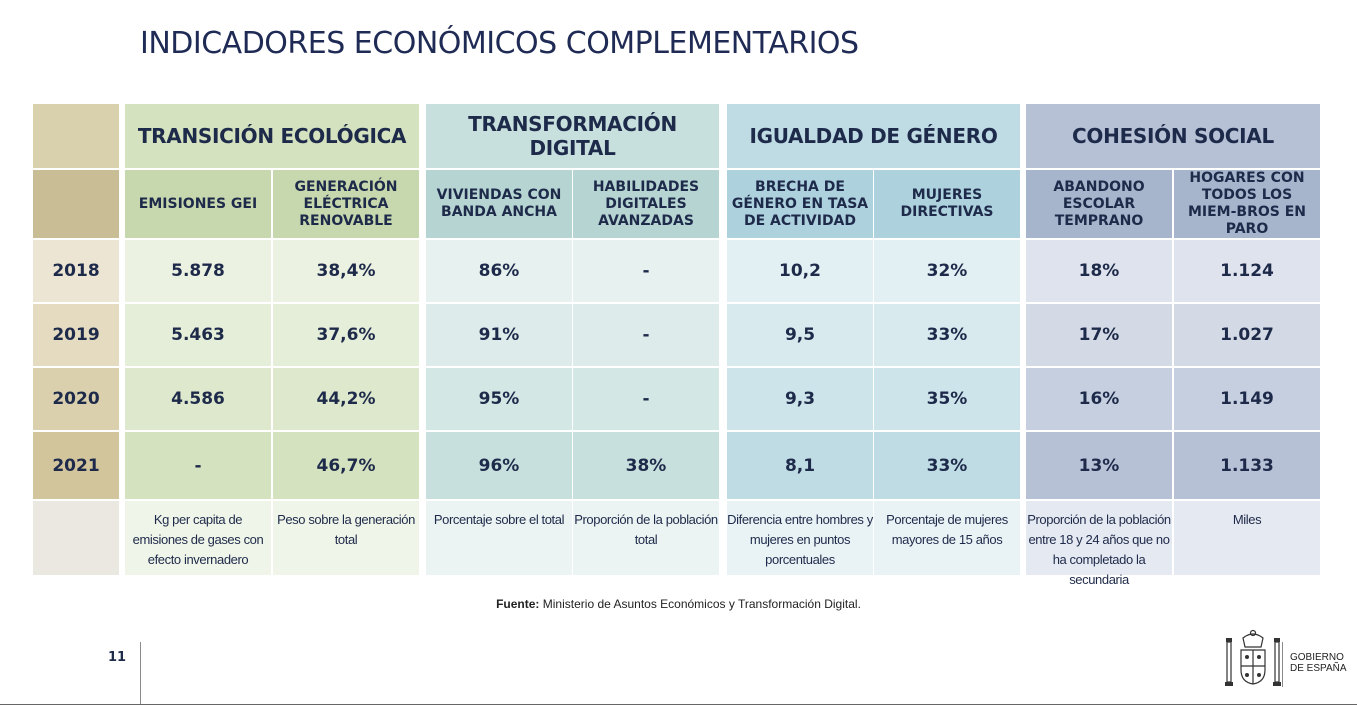  Describe the element at coordinates (1099, 465) in the screenshot. I see `table-cell: 13%` at that location.